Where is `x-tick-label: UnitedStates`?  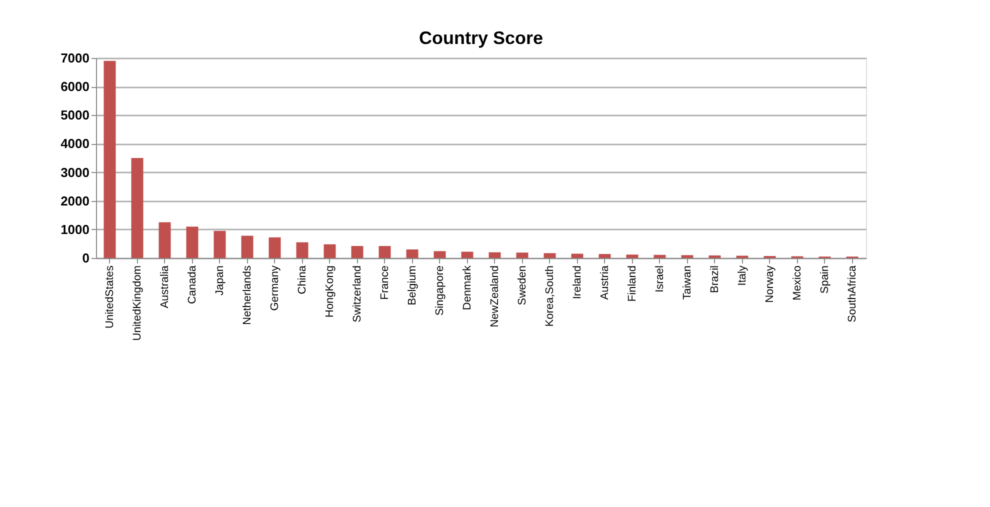
x-tick-label: UnitedStates is located at coordinates (110, 296).